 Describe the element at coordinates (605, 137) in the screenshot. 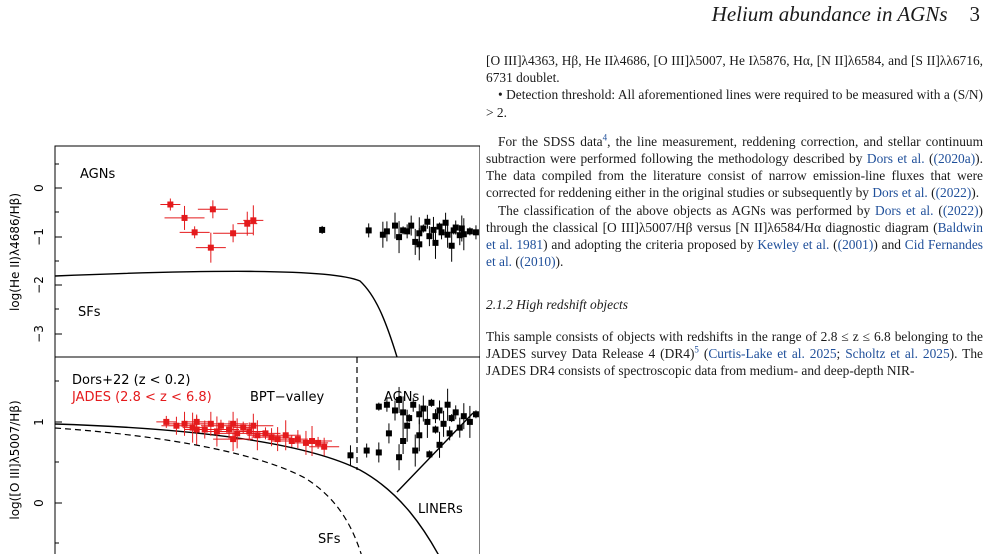

I see `footnote-link: 4` at that location.